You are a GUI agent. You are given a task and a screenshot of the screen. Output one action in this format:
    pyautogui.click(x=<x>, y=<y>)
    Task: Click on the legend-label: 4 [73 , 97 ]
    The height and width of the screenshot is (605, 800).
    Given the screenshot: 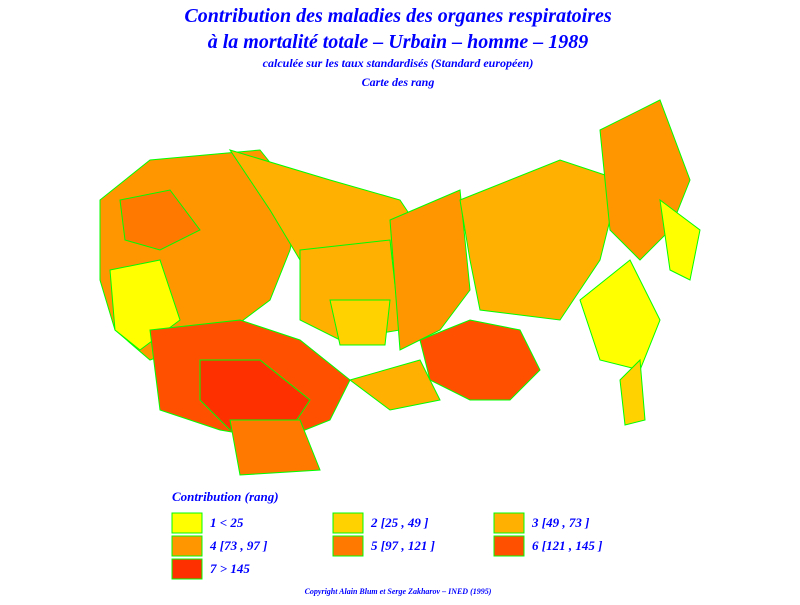 What is the action you would take?
    pyautogui.click(x=238, y=545)
    